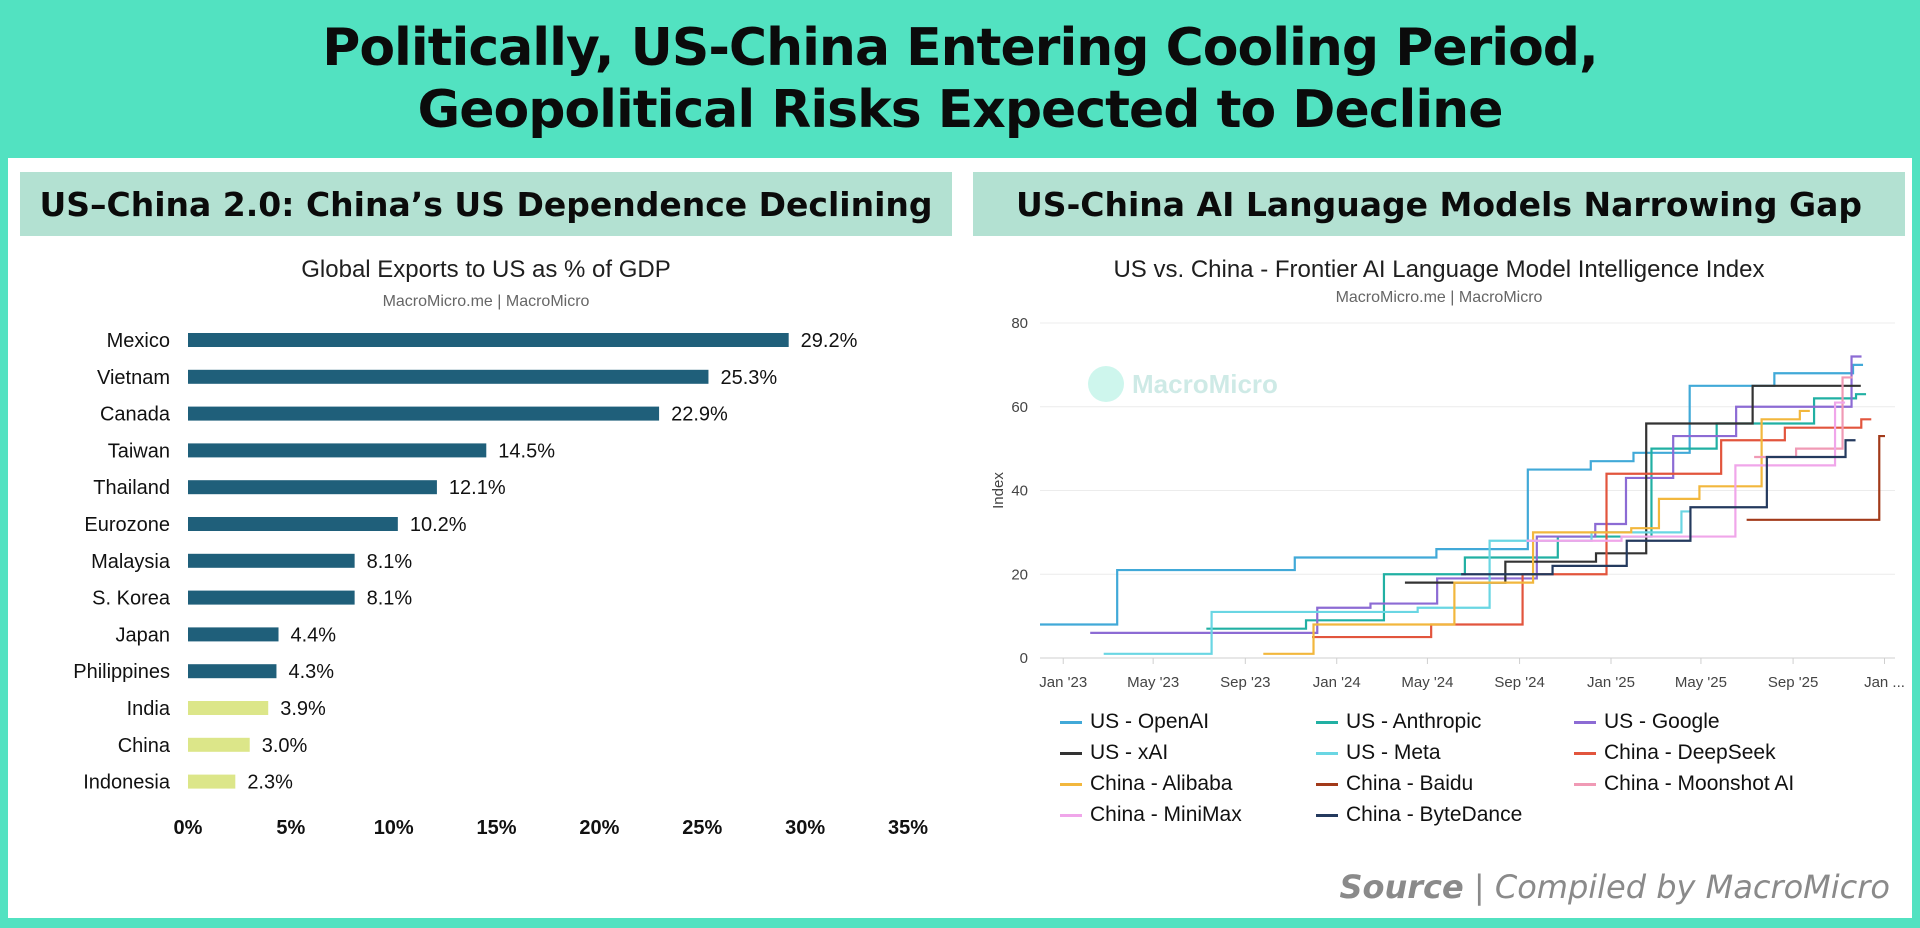 The width and height of the screenshot is (1920, 928). I want to click on watermark-logo-icon, so click(1106, 384).